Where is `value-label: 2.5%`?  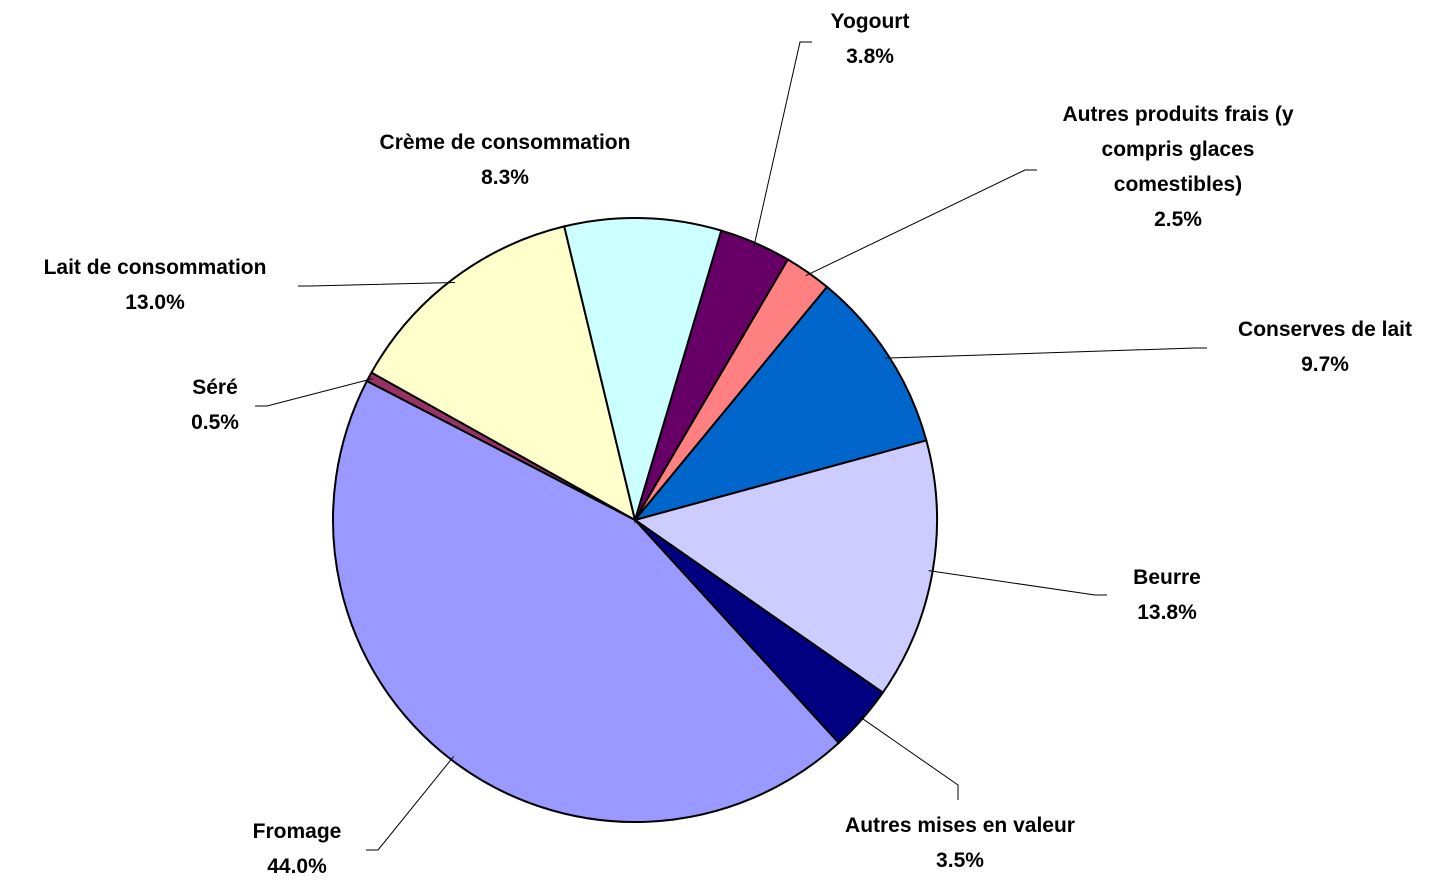
value-label: 2.5% is located at coordinates (1178, 219).